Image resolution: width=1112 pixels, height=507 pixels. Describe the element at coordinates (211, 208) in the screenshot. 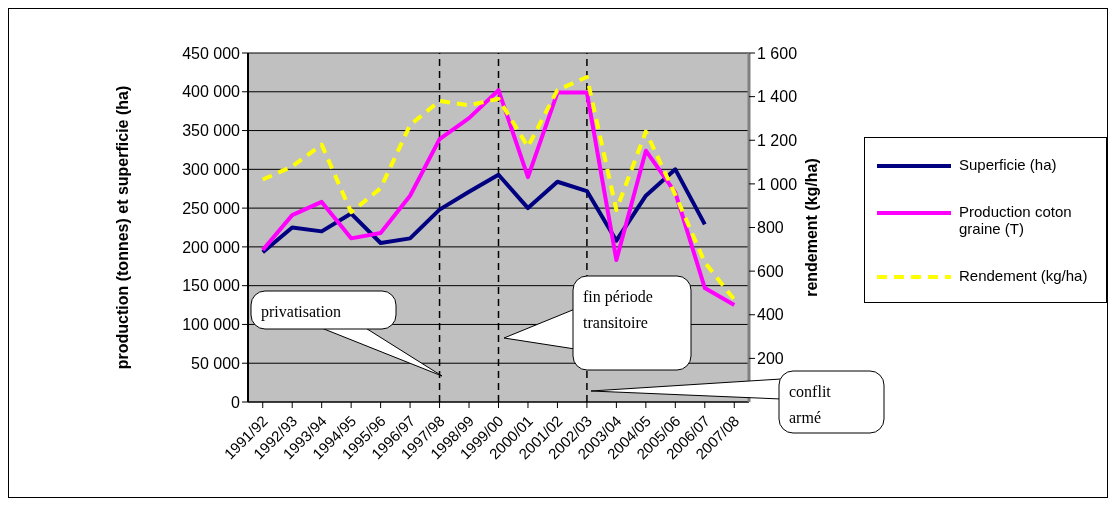

I see `y-tick-label: 250 000` at that location.